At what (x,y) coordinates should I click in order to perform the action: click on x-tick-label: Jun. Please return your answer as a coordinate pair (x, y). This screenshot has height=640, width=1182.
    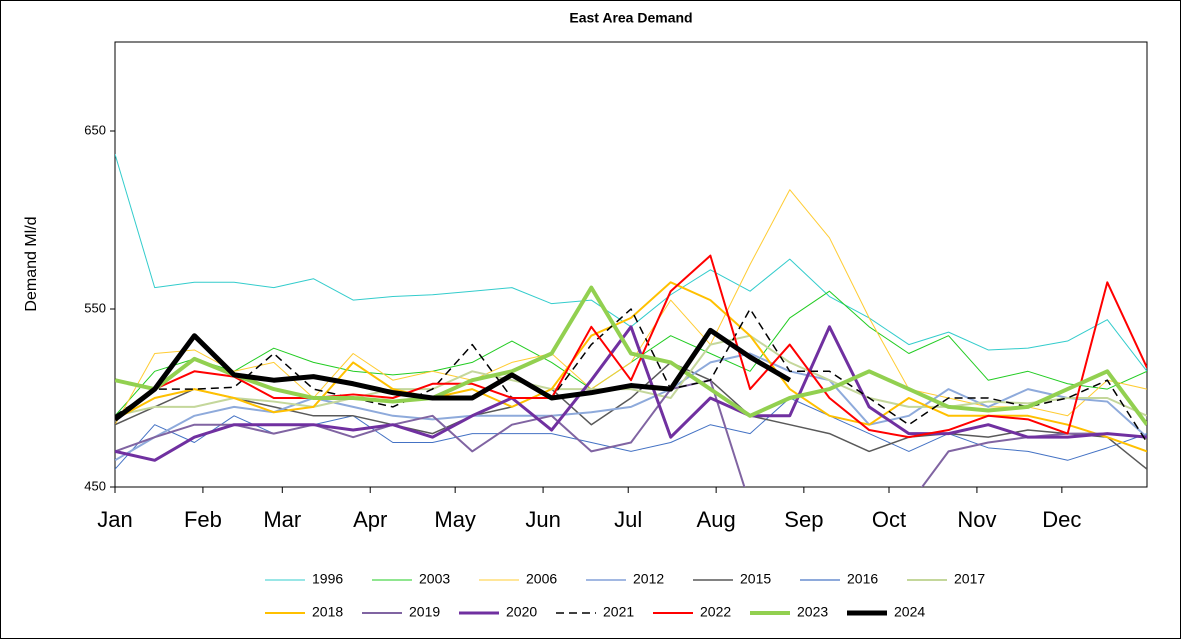
    Looking at the image, I should click on (542, 519).